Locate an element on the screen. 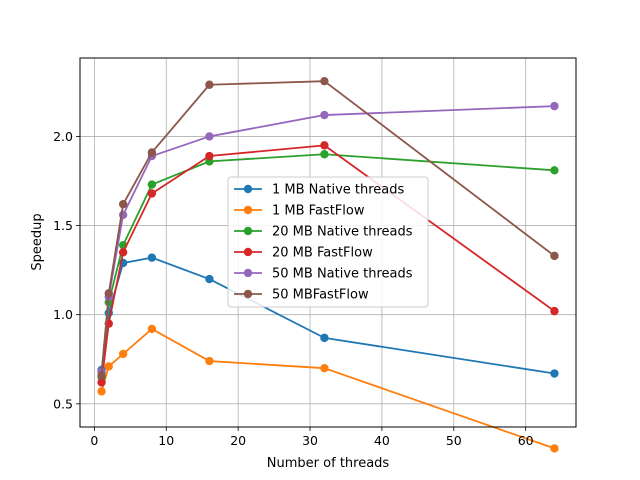  y-tick-label: 1.5 is located at coordinates (63, 225).